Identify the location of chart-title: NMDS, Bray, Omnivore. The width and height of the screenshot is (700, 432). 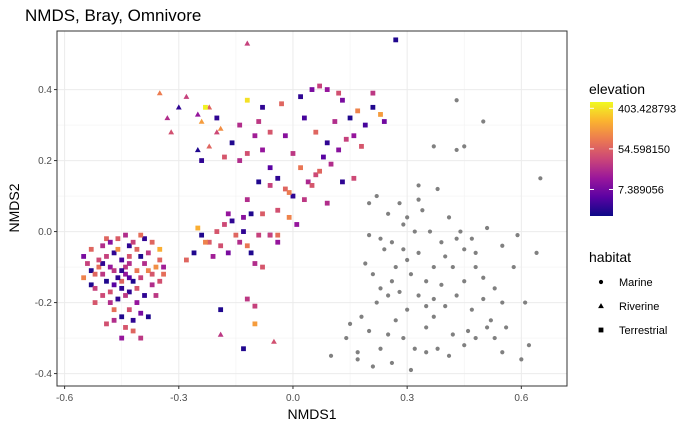
(113, 15).